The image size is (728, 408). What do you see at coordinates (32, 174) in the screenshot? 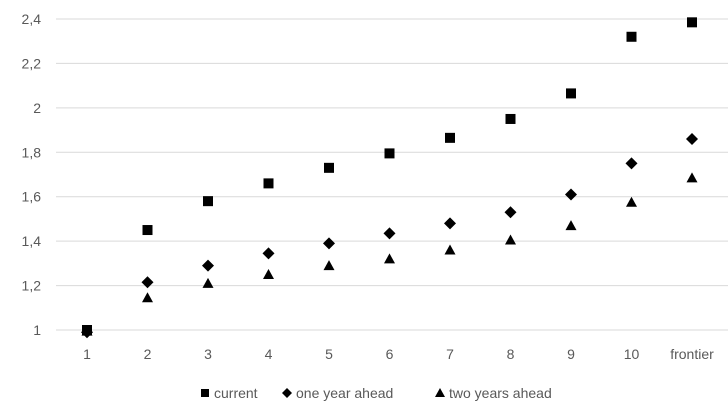
I see `y-axis-ticks: 1 1,2 1,4 1,6 1,8 2 2,2 2,4` at bounding box center [32, 174].